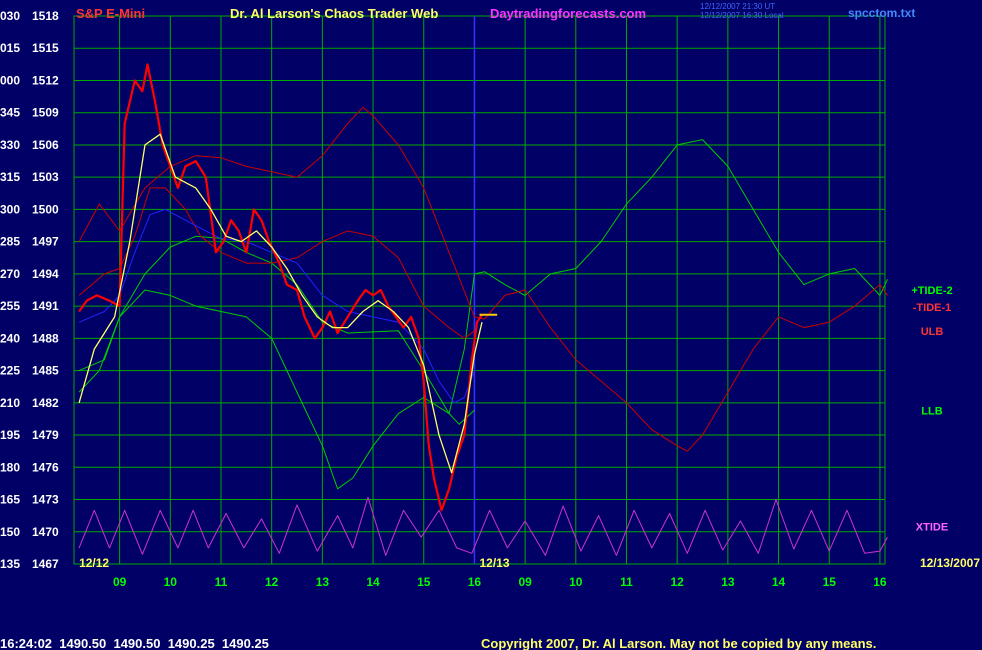 The width and height of the screenshot is (982, 650). Describe the element at coordinates (45, 274) in the screenshot. I see `y-tick-label-right: 1494` at that location.